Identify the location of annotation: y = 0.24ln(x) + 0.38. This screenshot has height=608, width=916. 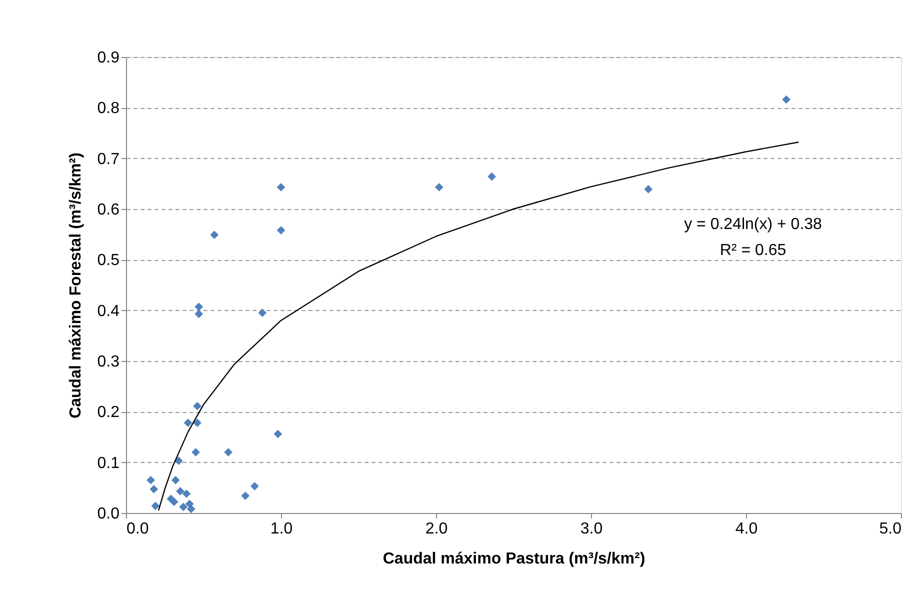
(753, 224).